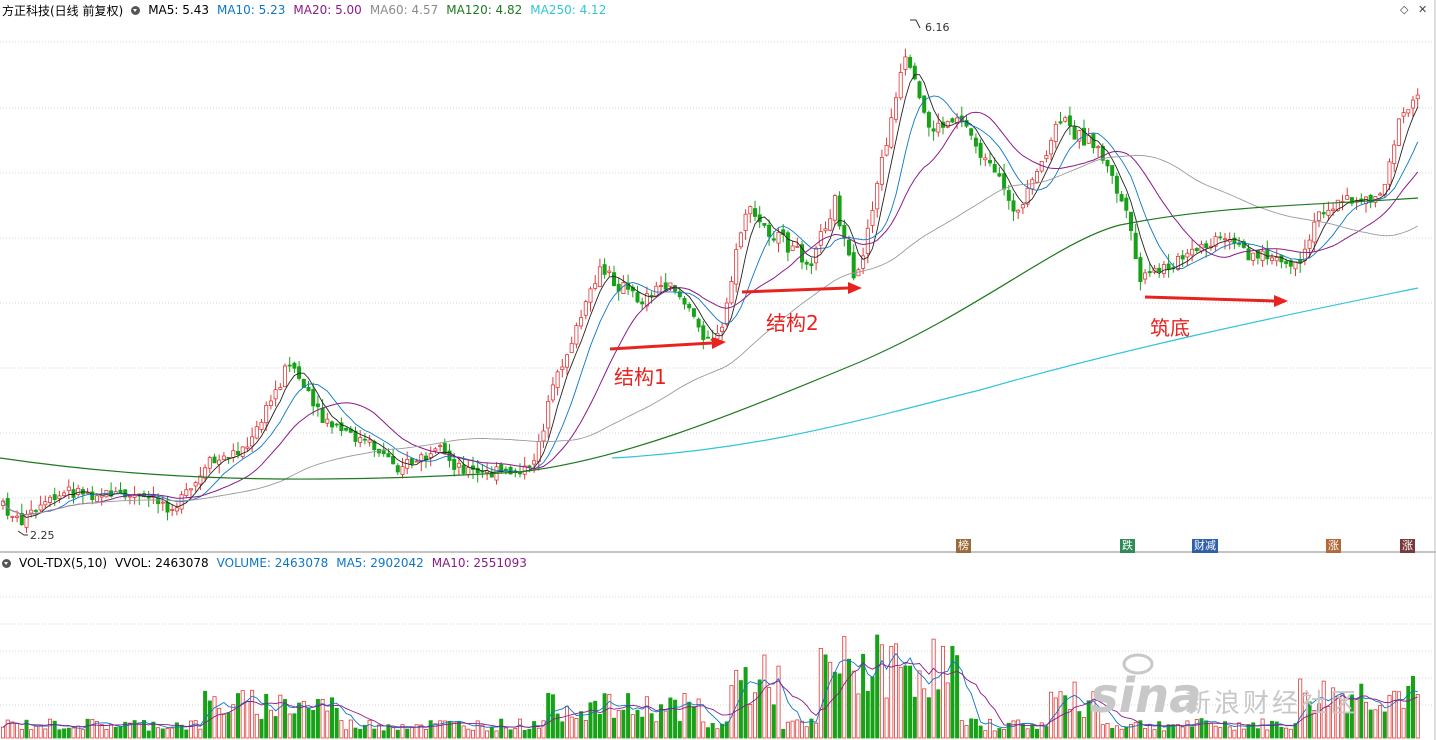 The image size is (1436, 740). Describe the element at coordinates (136, 10) in the screenshot. I see `dropdown-icon` at that location.